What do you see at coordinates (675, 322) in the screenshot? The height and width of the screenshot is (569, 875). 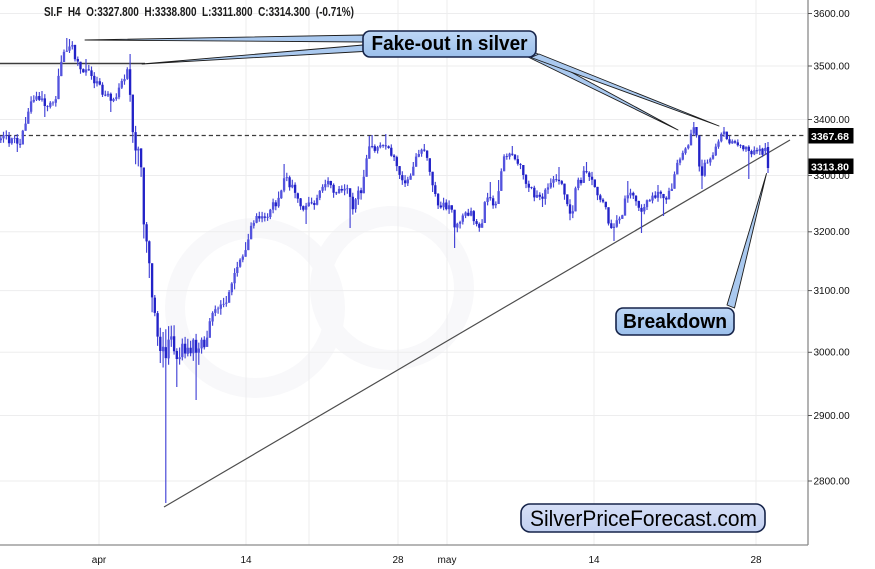 I see `svg-text: Breakdown` at bounding box center [675, 322].